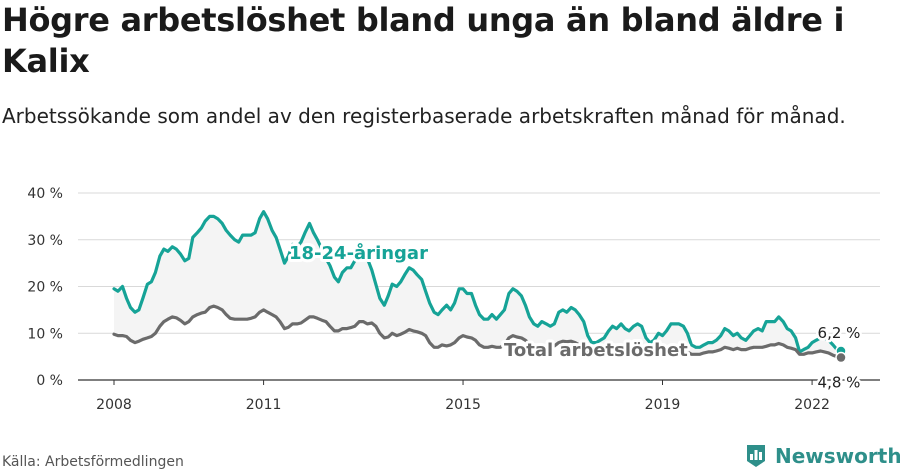 This screenshot has height=474, width=900. I want to click on x-tick-label: 2008, so click(114, 405).